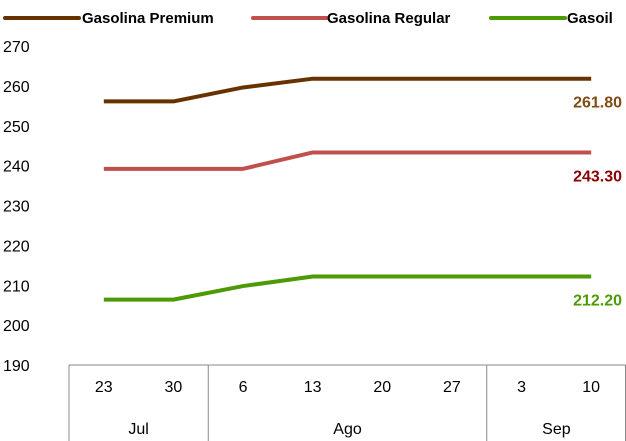  What do you see at coordinates (16, 366) in the screenshot?
I see `y-tick-190: 190` at bounding box center [16, 366].